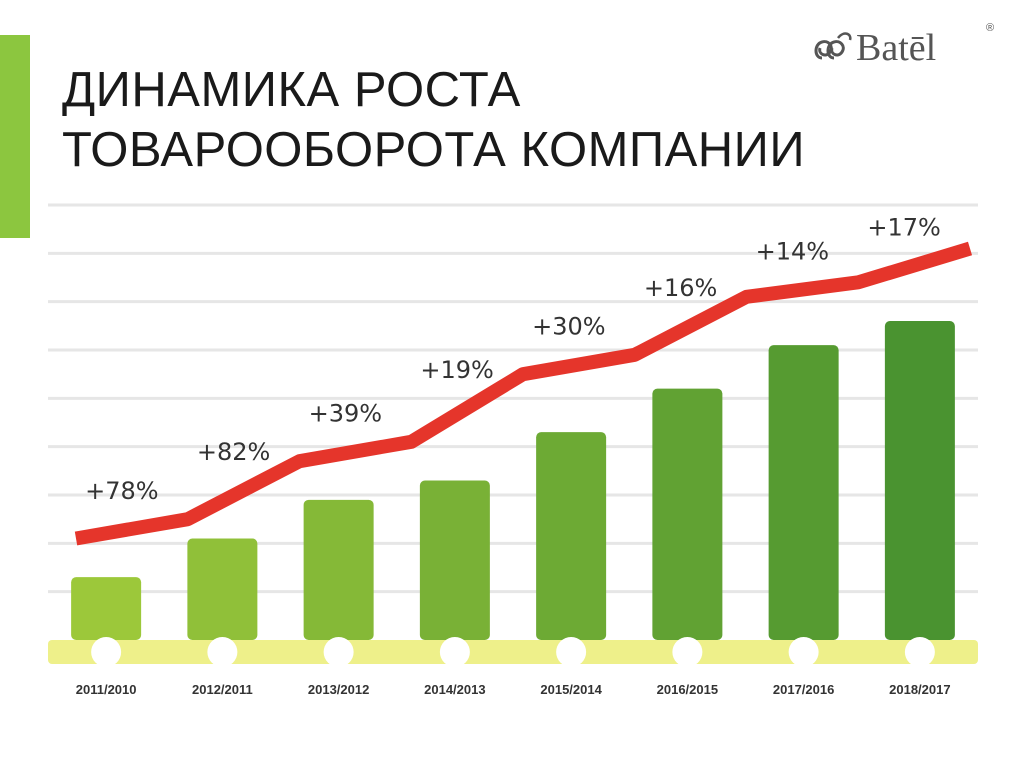  What do you see at coordinates (454, 689) in the screenshot?
I see `x-tick-label: 2014/2013` at bounding box center [454, 689].